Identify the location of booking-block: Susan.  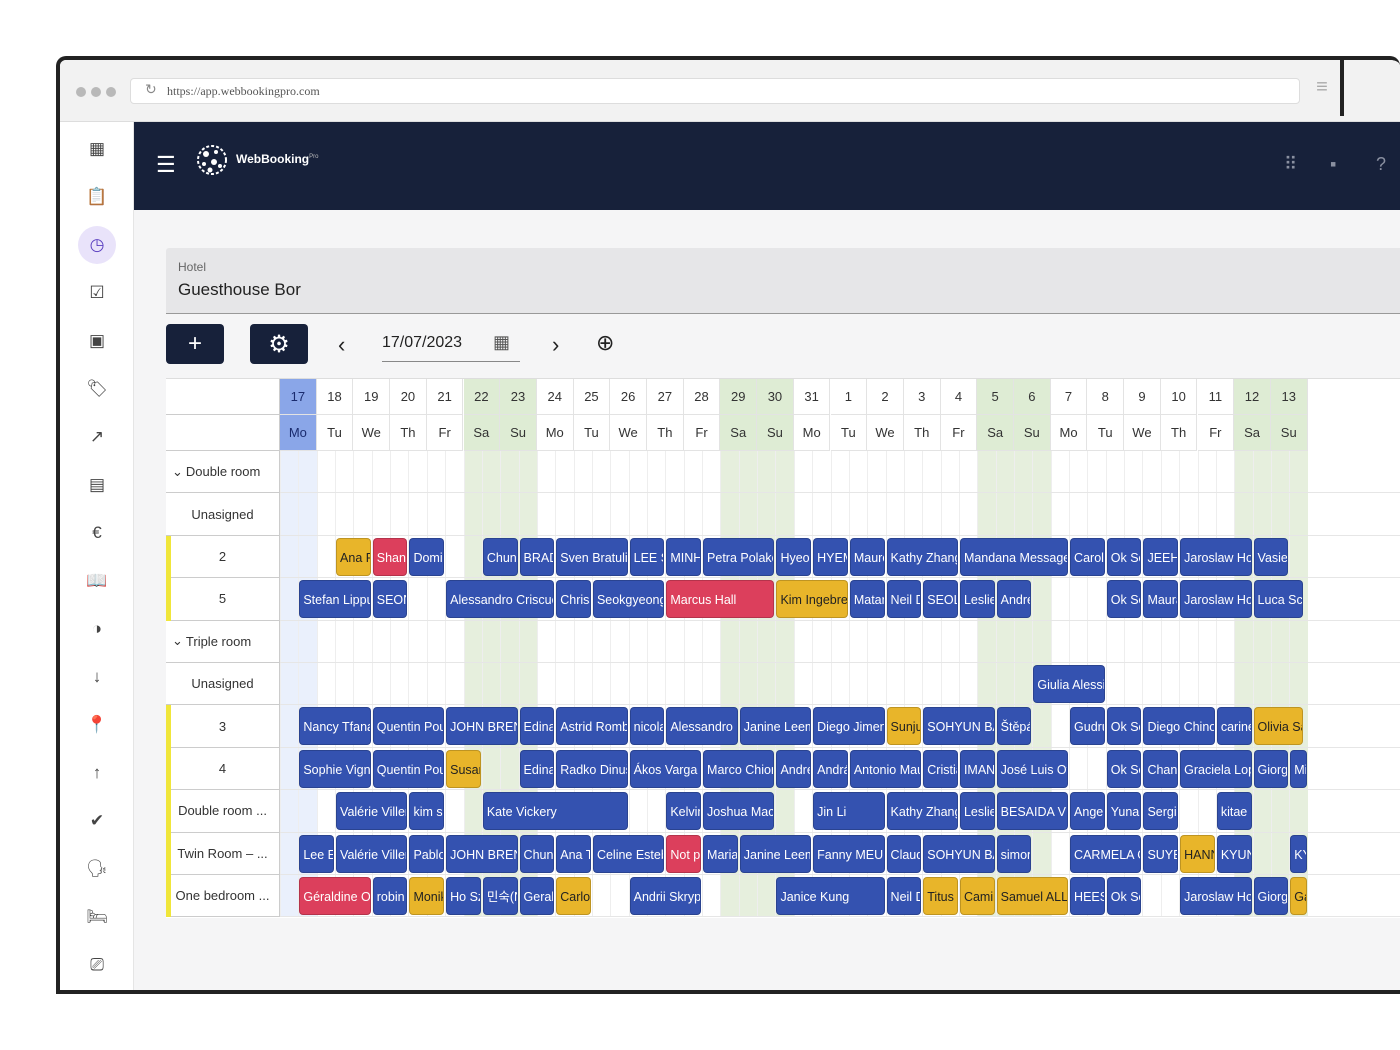
(463, 768).